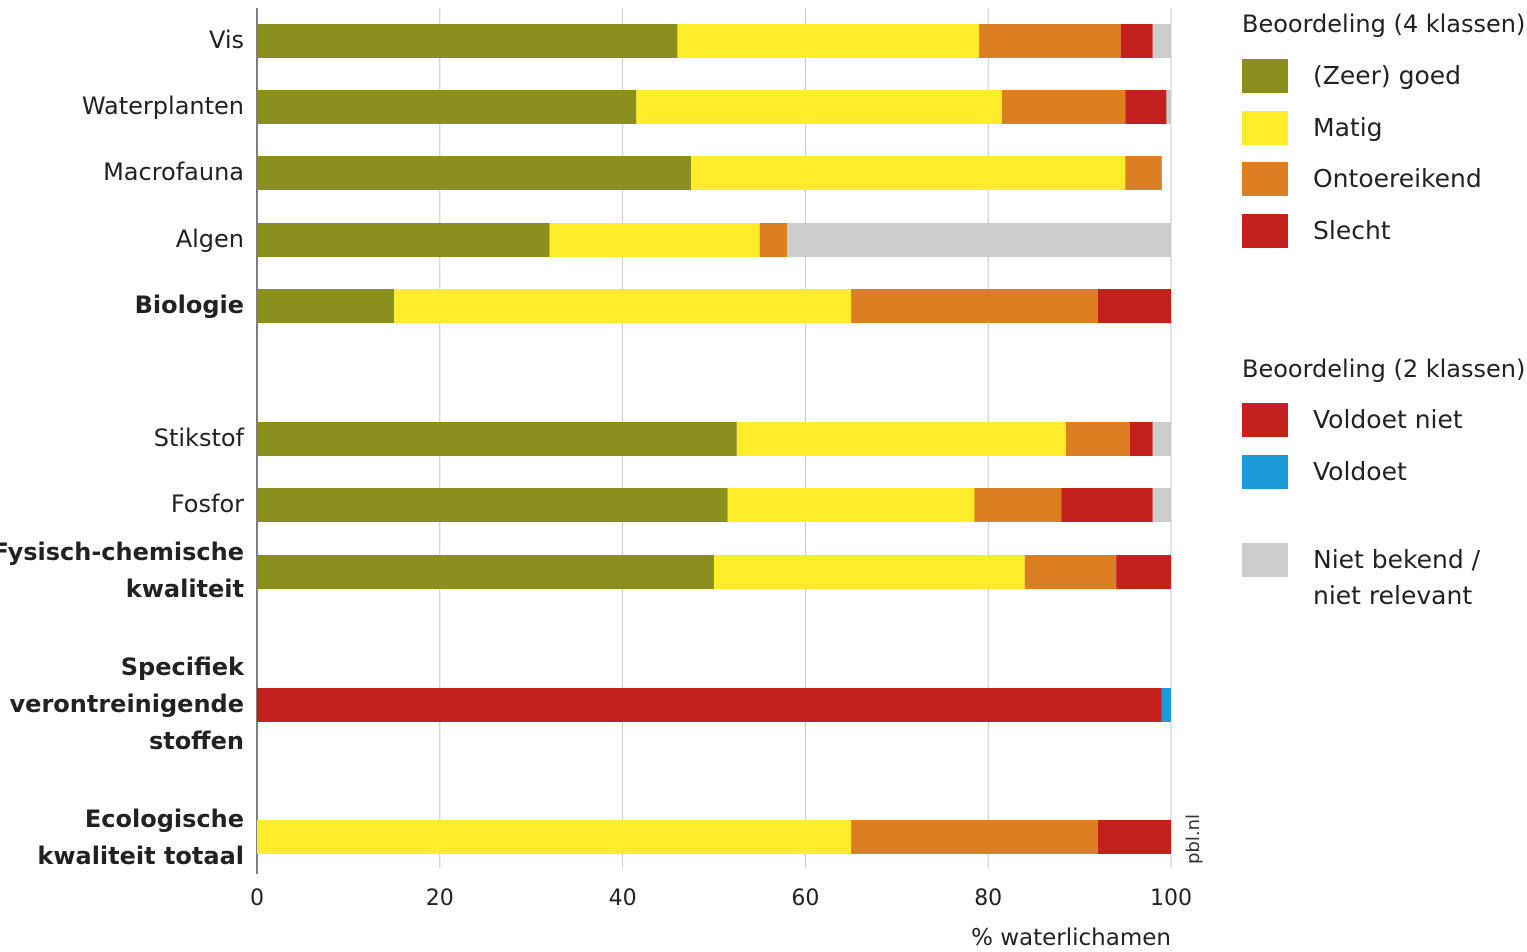 This screenshot has width=1527, height=952. Describe the element at coordinates (127, 704) in the screenshot. I see `category-label: verontreinigende` at that location.